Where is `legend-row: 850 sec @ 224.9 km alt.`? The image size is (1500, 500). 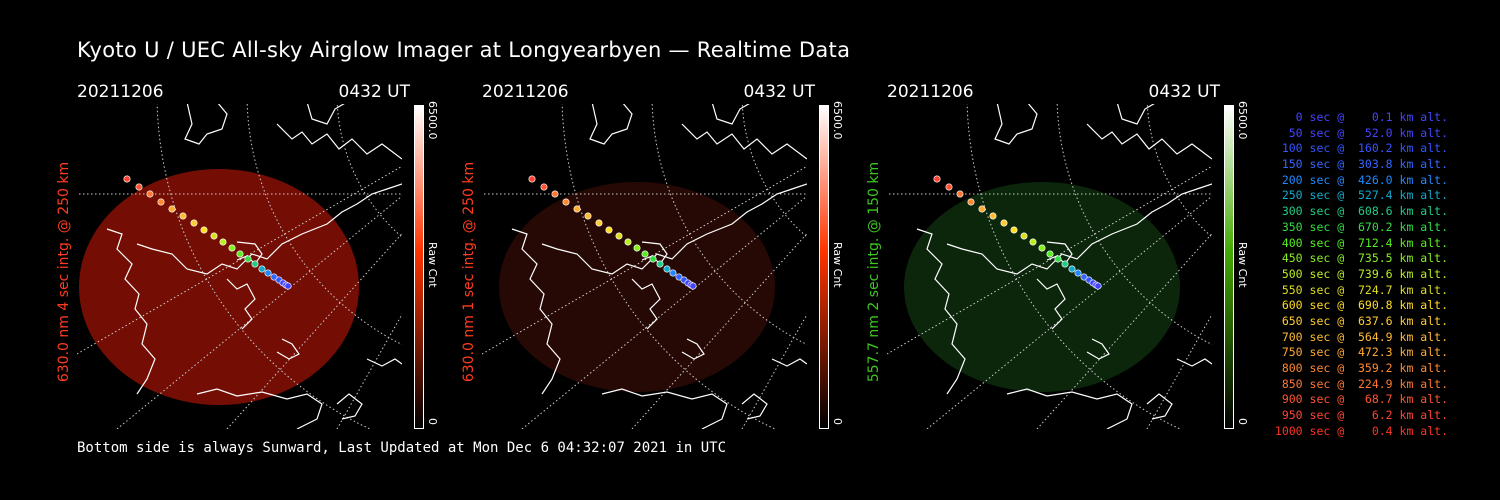 legend-row: 850 sec @ 224.9 km alt. is located at coordinates (1361, 383).